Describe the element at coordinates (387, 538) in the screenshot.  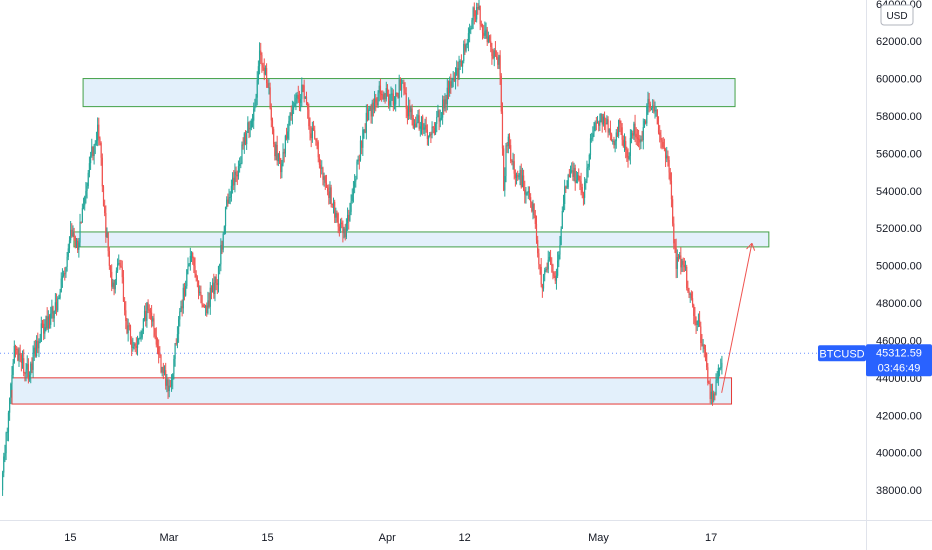
I see `x-tick-label: Apr` at that location.